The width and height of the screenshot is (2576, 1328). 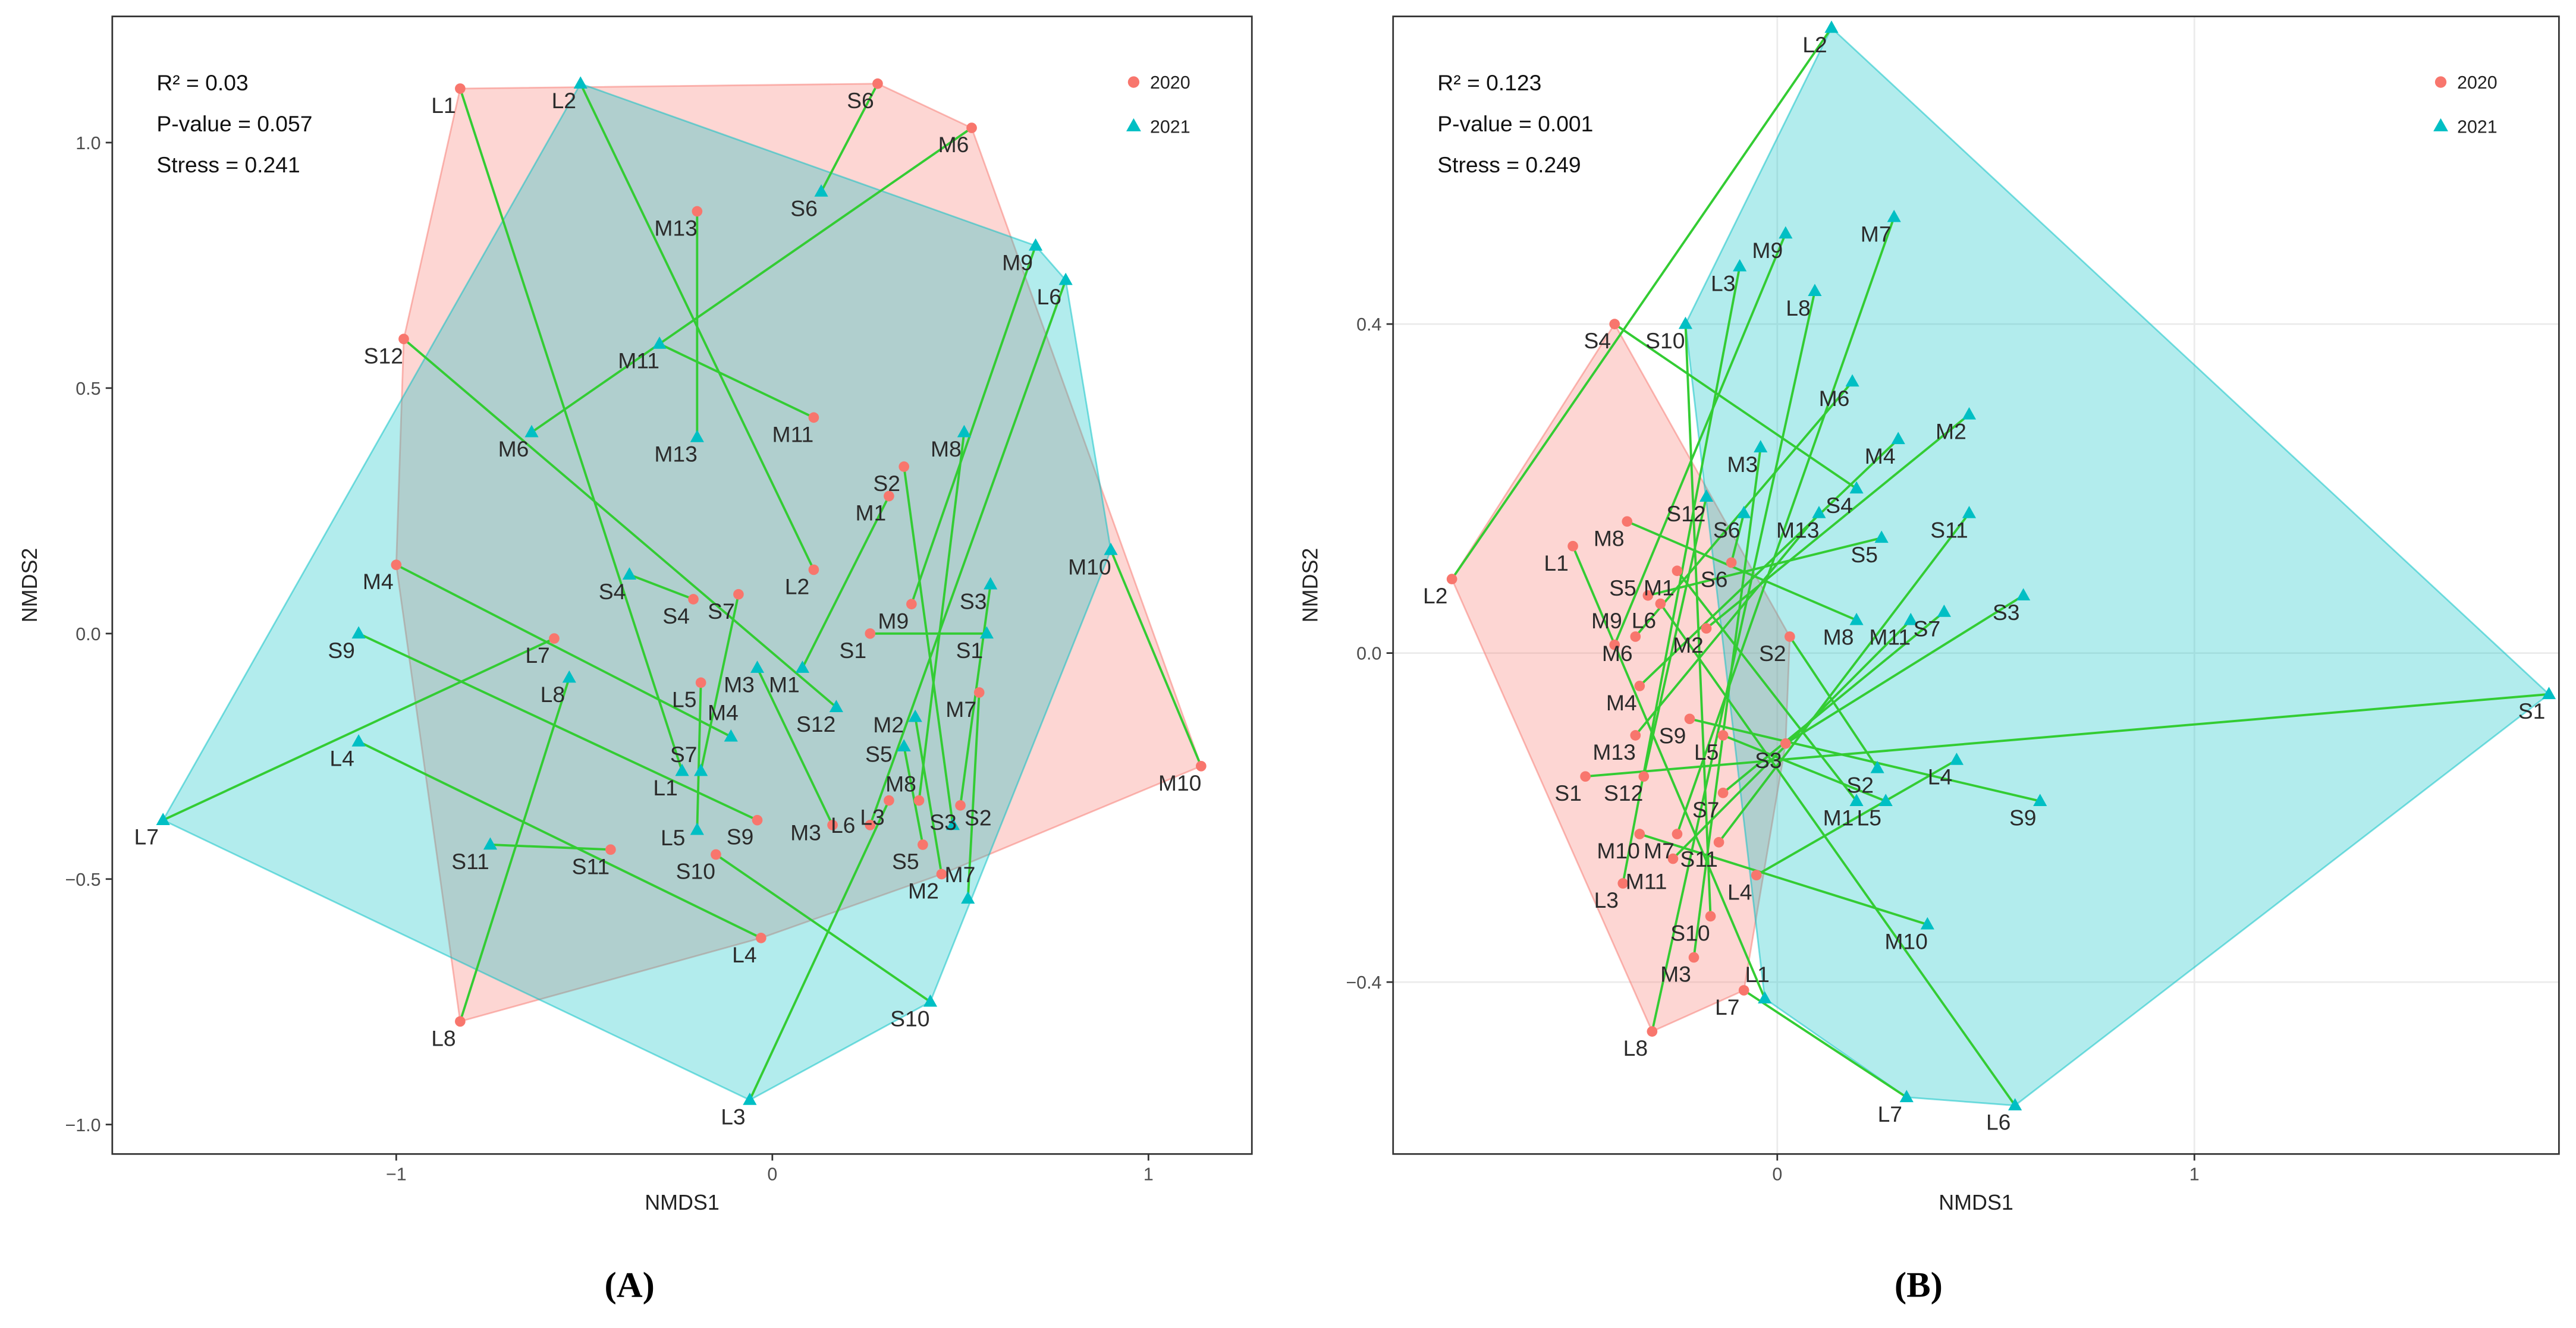 I want to click on point-2021-L5, so click(x=1885, y=800).